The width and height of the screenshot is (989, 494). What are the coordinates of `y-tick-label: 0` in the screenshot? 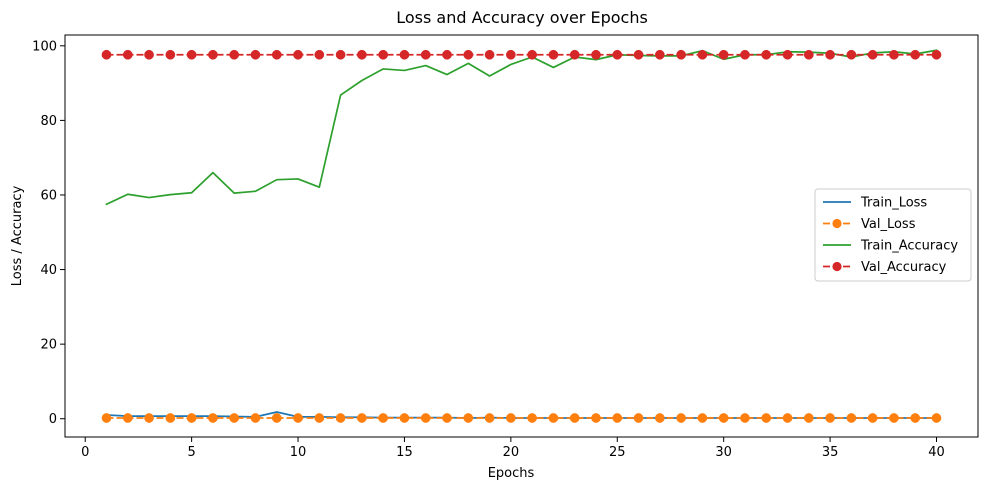 It's located at (53, 419).